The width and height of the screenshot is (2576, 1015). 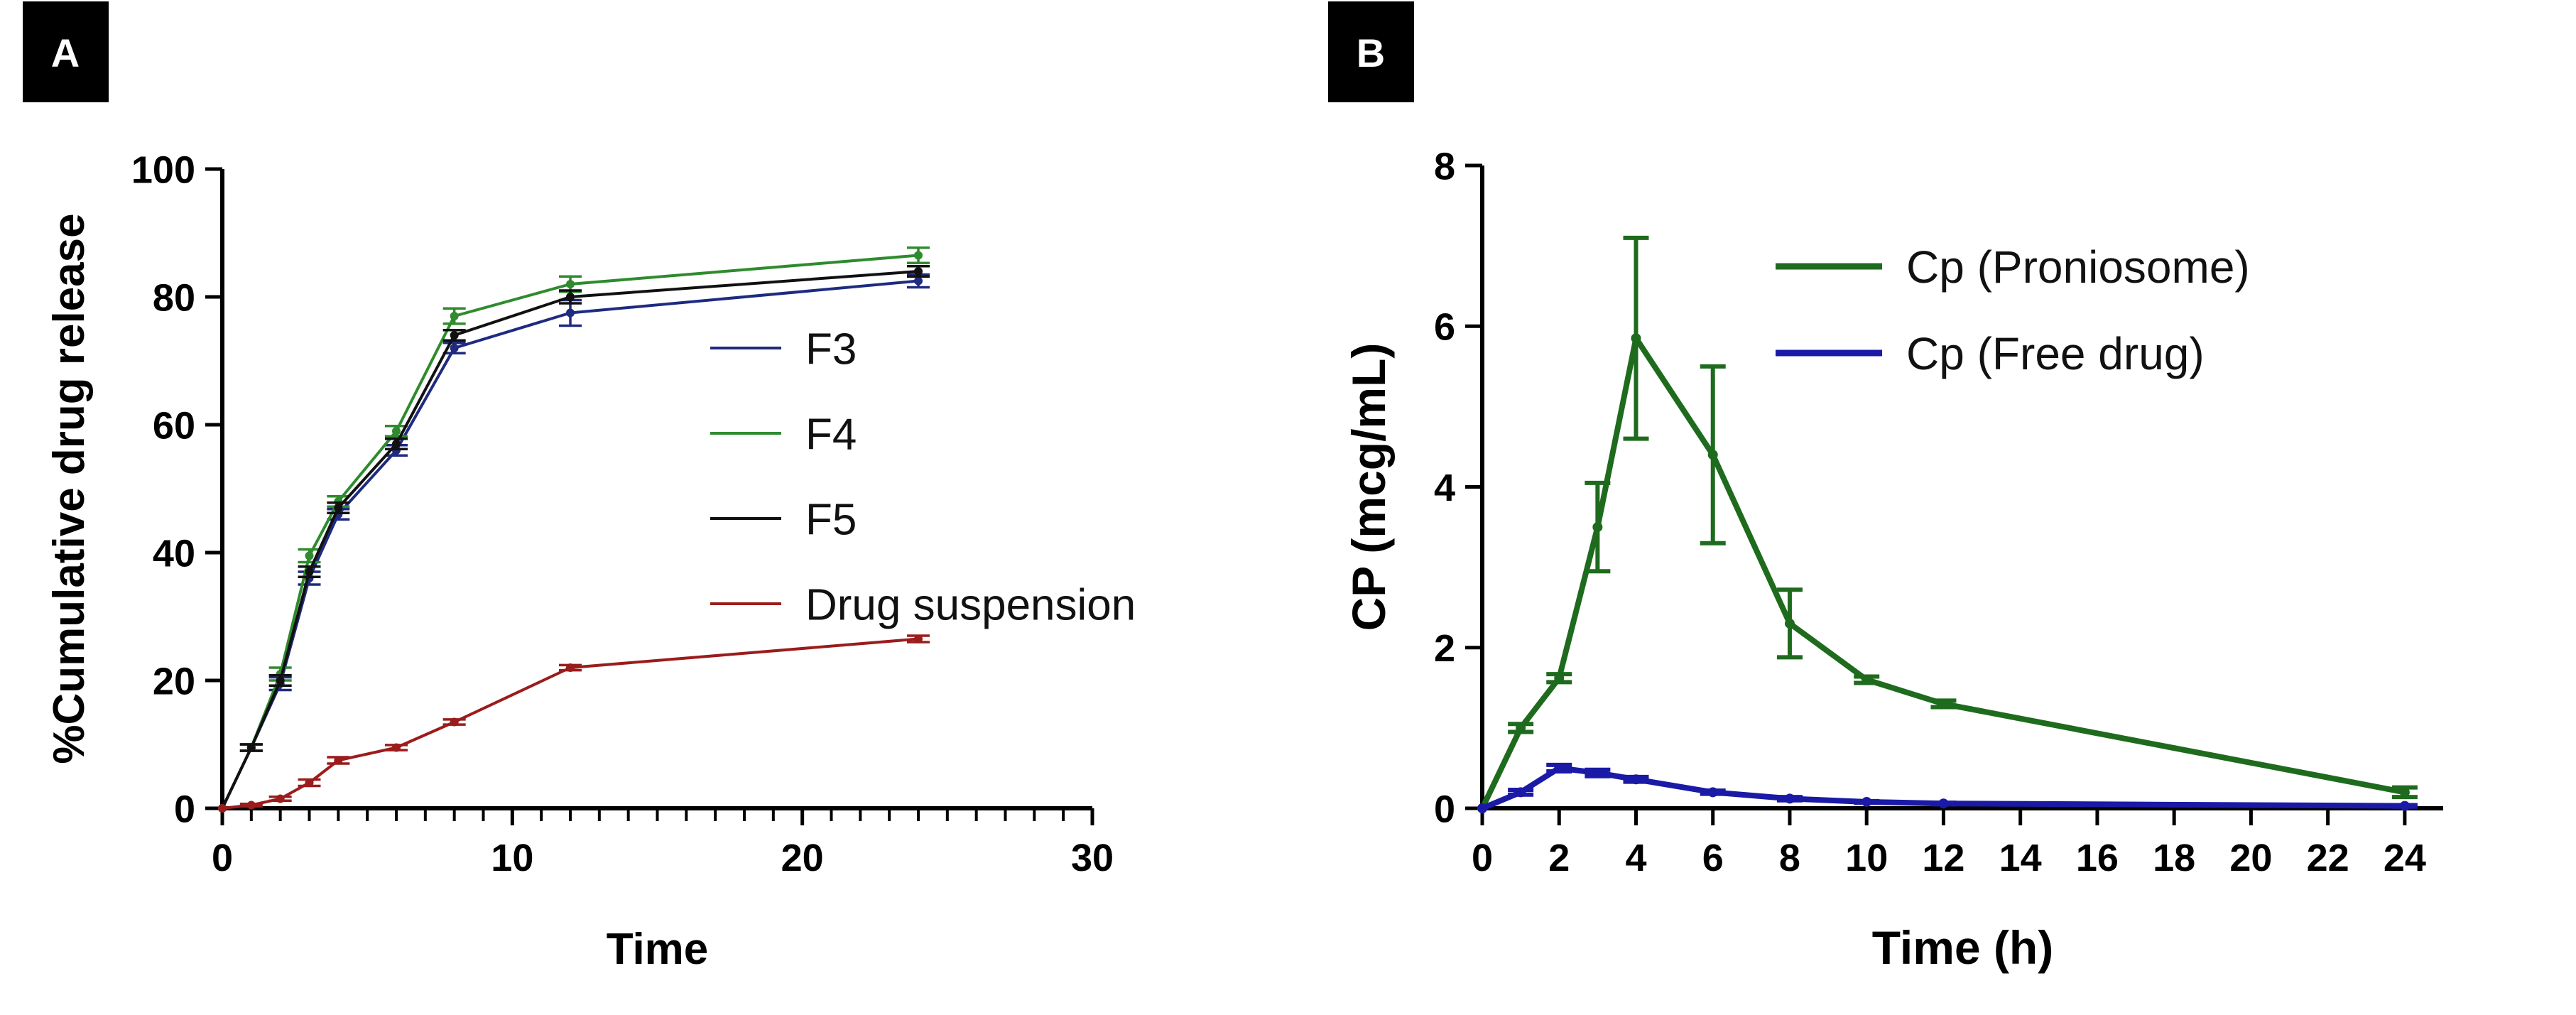 What do you see at coordinates (1943, 858) in the screenshot?
I see `x-tick-label: 12` at bounding box center [1943, 858].